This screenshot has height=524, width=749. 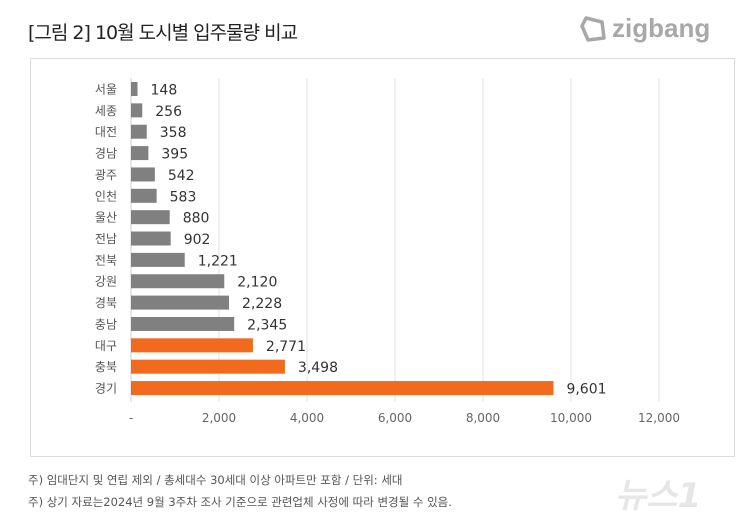 I want to click on x-tick-label: 6,000, so click(x=395, y=418).